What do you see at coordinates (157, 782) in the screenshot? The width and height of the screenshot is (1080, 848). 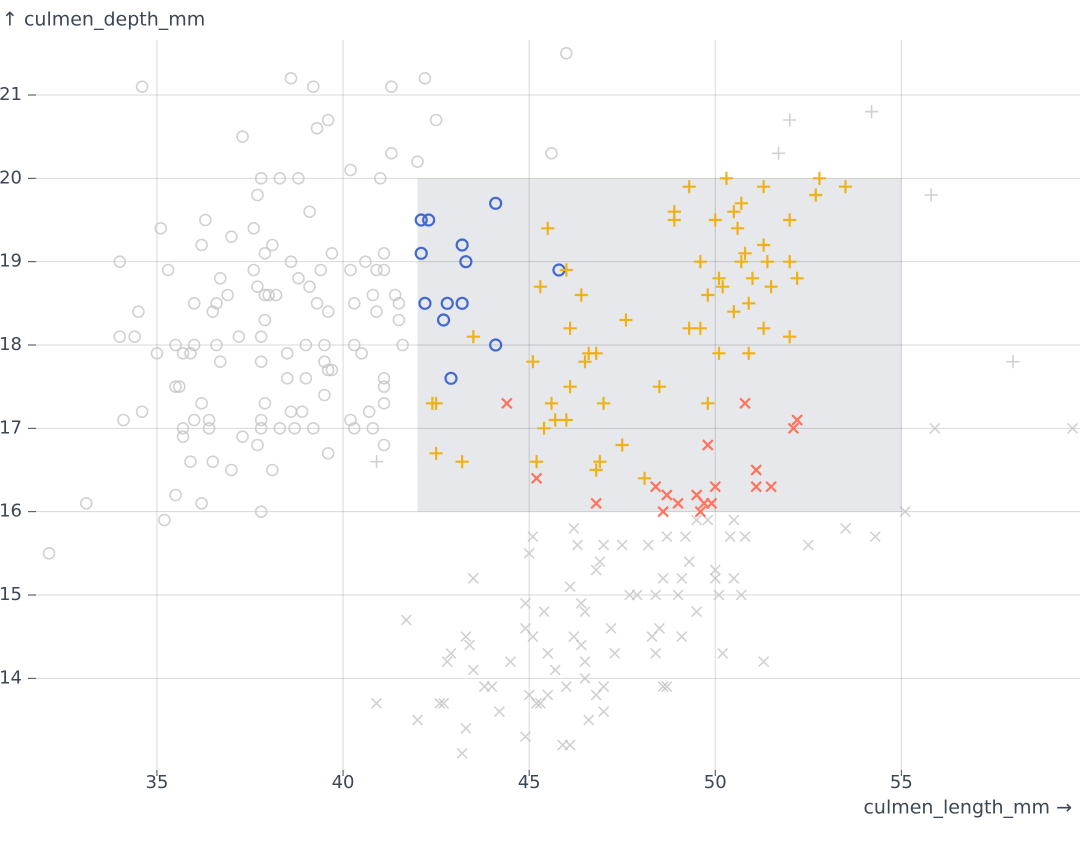 I see `x-tick-label: 35` at bounding box center [157, 782].